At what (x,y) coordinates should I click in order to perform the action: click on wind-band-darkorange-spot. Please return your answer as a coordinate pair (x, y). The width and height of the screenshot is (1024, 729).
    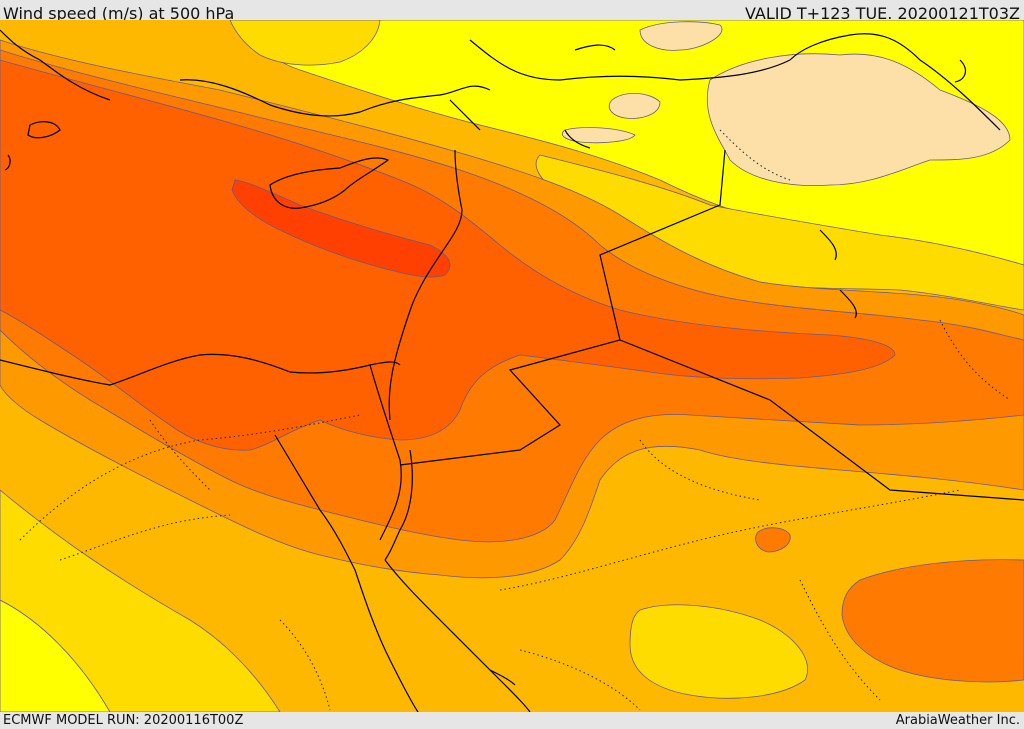
    Looking at the image, I should click on (773, 540).